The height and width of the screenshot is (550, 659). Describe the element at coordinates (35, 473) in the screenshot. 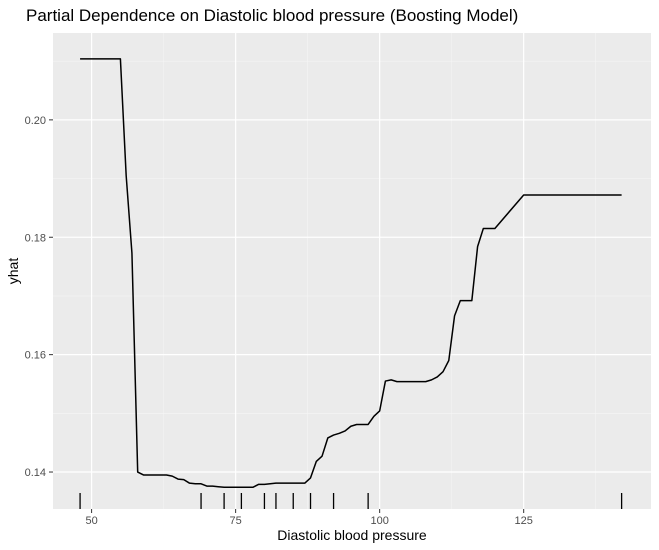

I see `y-tick-label: 0.14` at that location.